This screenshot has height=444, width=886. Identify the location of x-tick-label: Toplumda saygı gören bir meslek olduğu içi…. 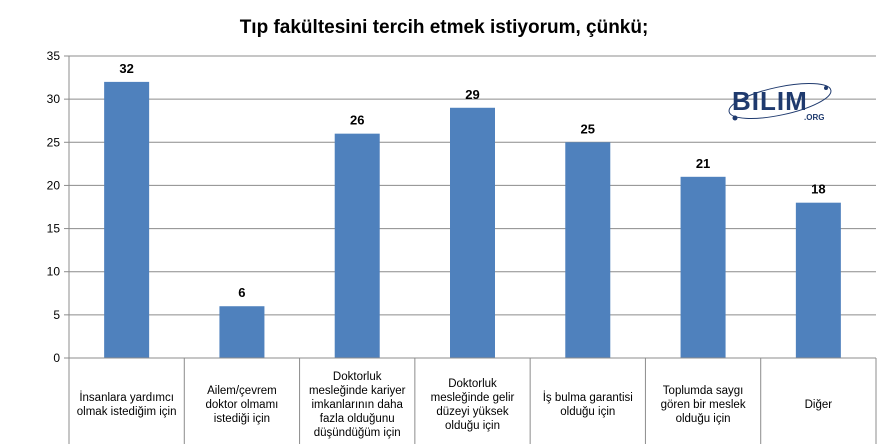
(703, 405).